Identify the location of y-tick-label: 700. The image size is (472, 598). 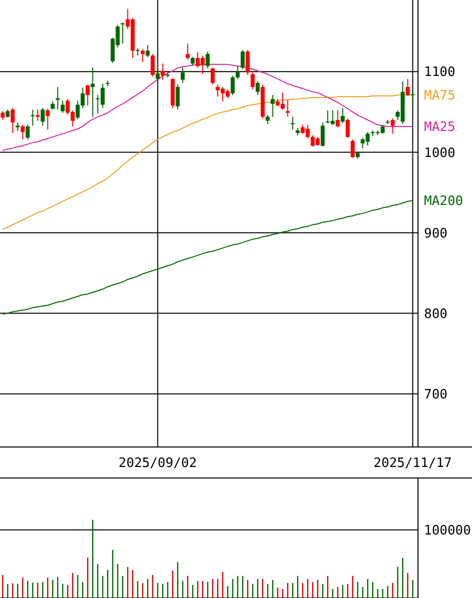
(436, 394).